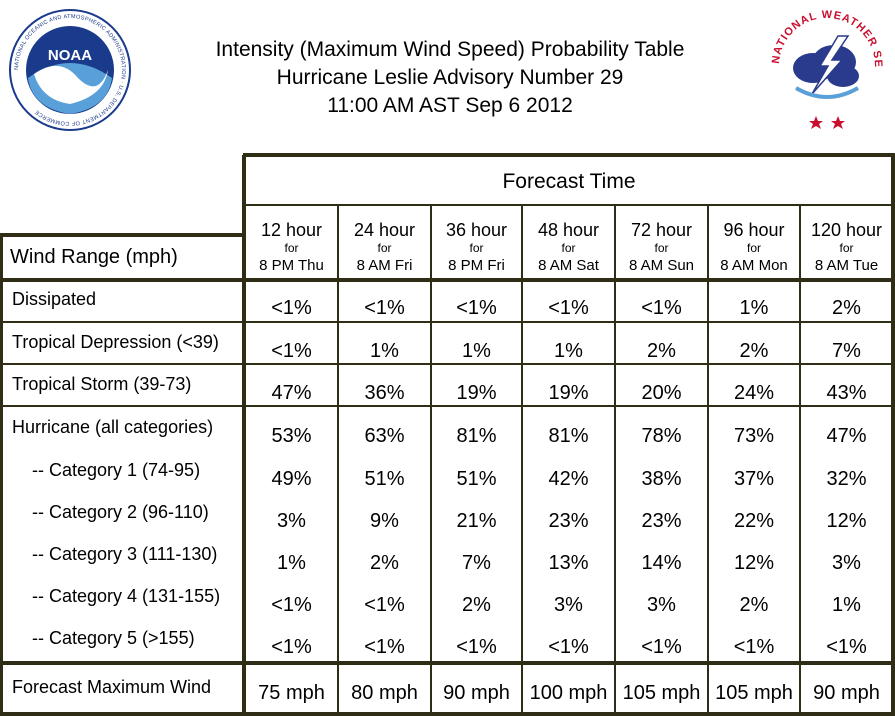  Describe the element at coordinates (754, 521) in the screenshot. I see `probability-cell: 22%` at that location.